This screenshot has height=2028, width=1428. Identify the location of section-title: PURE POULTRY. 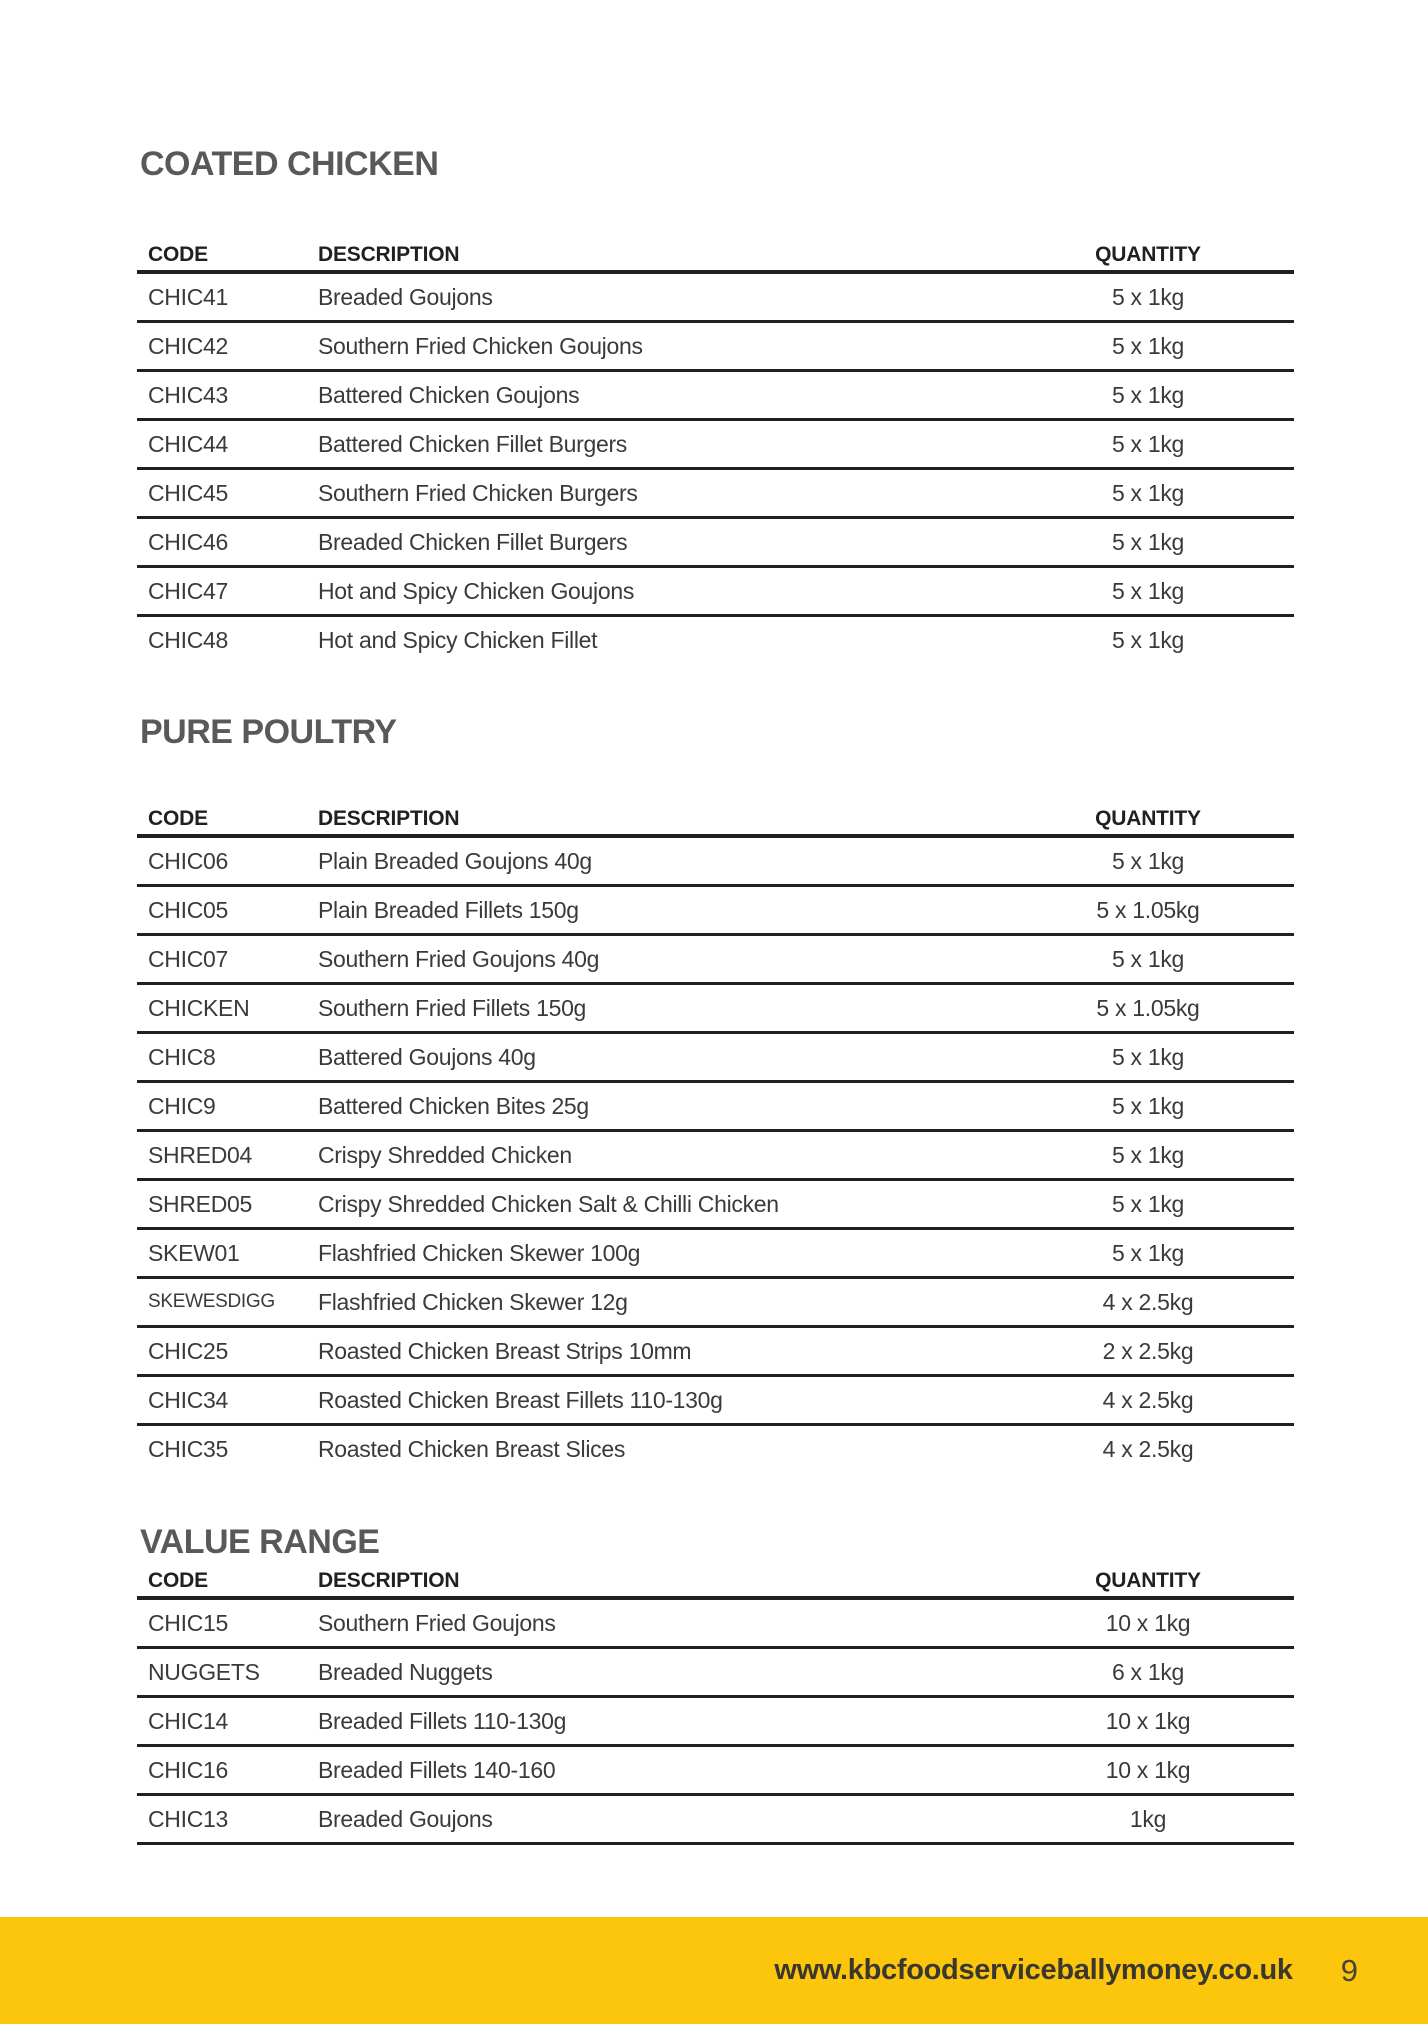
(268, 732).